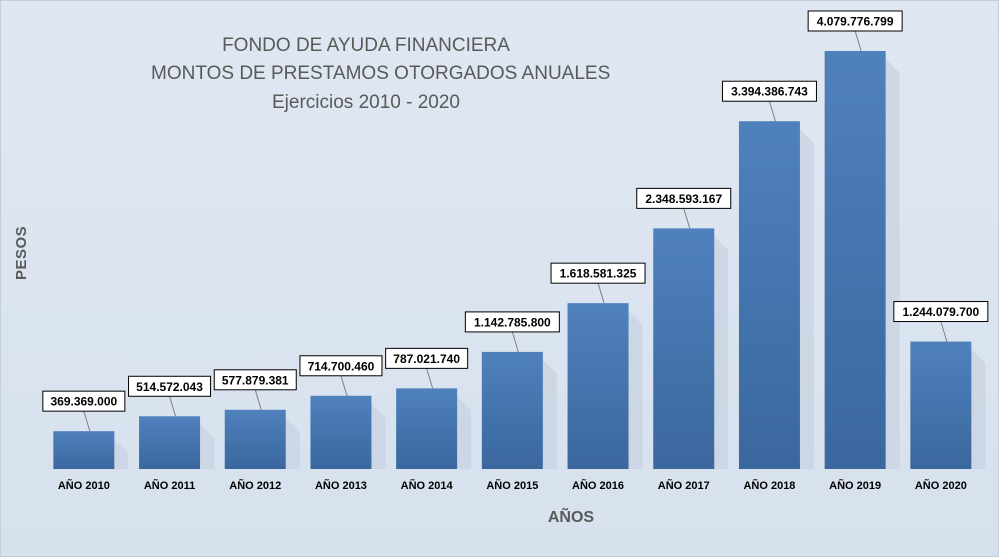 The height and width of the screenshot is (558, 999). What do you see at coordinates (366, 45) in the screenshot?
I see `chart-title-line-1: FONDO DE AYUDA FINANCIERA` at bounding box center [366, 45].